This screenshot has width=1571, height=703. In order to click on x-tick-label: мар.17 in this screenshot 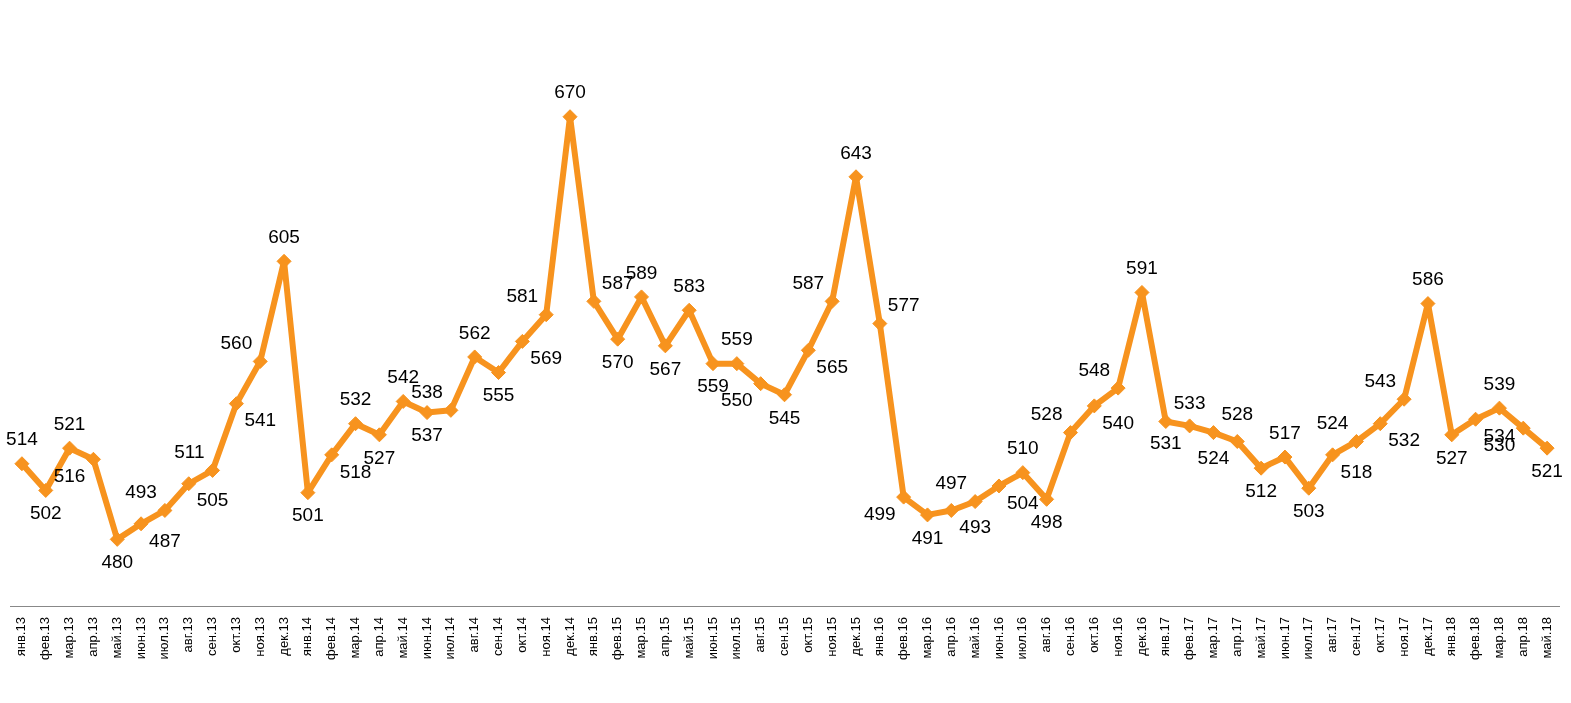, I will do `click(1213, 638)`.